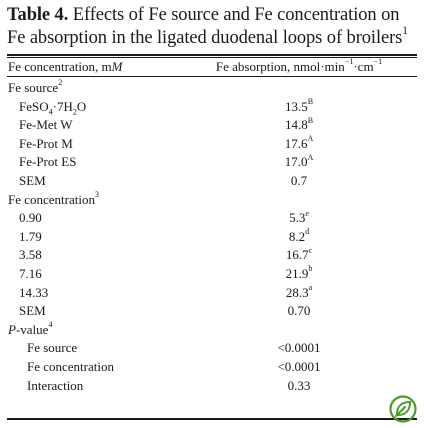  Describe the element at coordinates (53, 107) in the screenshot. I see `row-label: FeSO4·7H2O` at that location.